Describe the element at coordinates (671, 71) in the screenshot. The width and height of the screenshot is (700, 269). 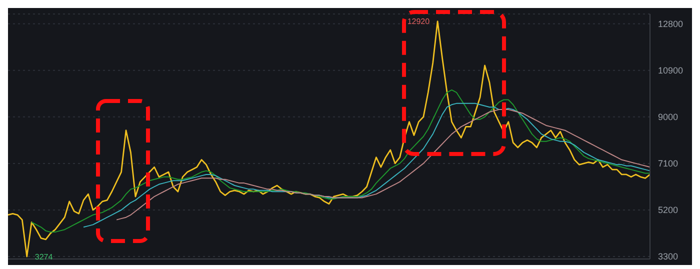
I see `y-tick-label: 10900` at that location.